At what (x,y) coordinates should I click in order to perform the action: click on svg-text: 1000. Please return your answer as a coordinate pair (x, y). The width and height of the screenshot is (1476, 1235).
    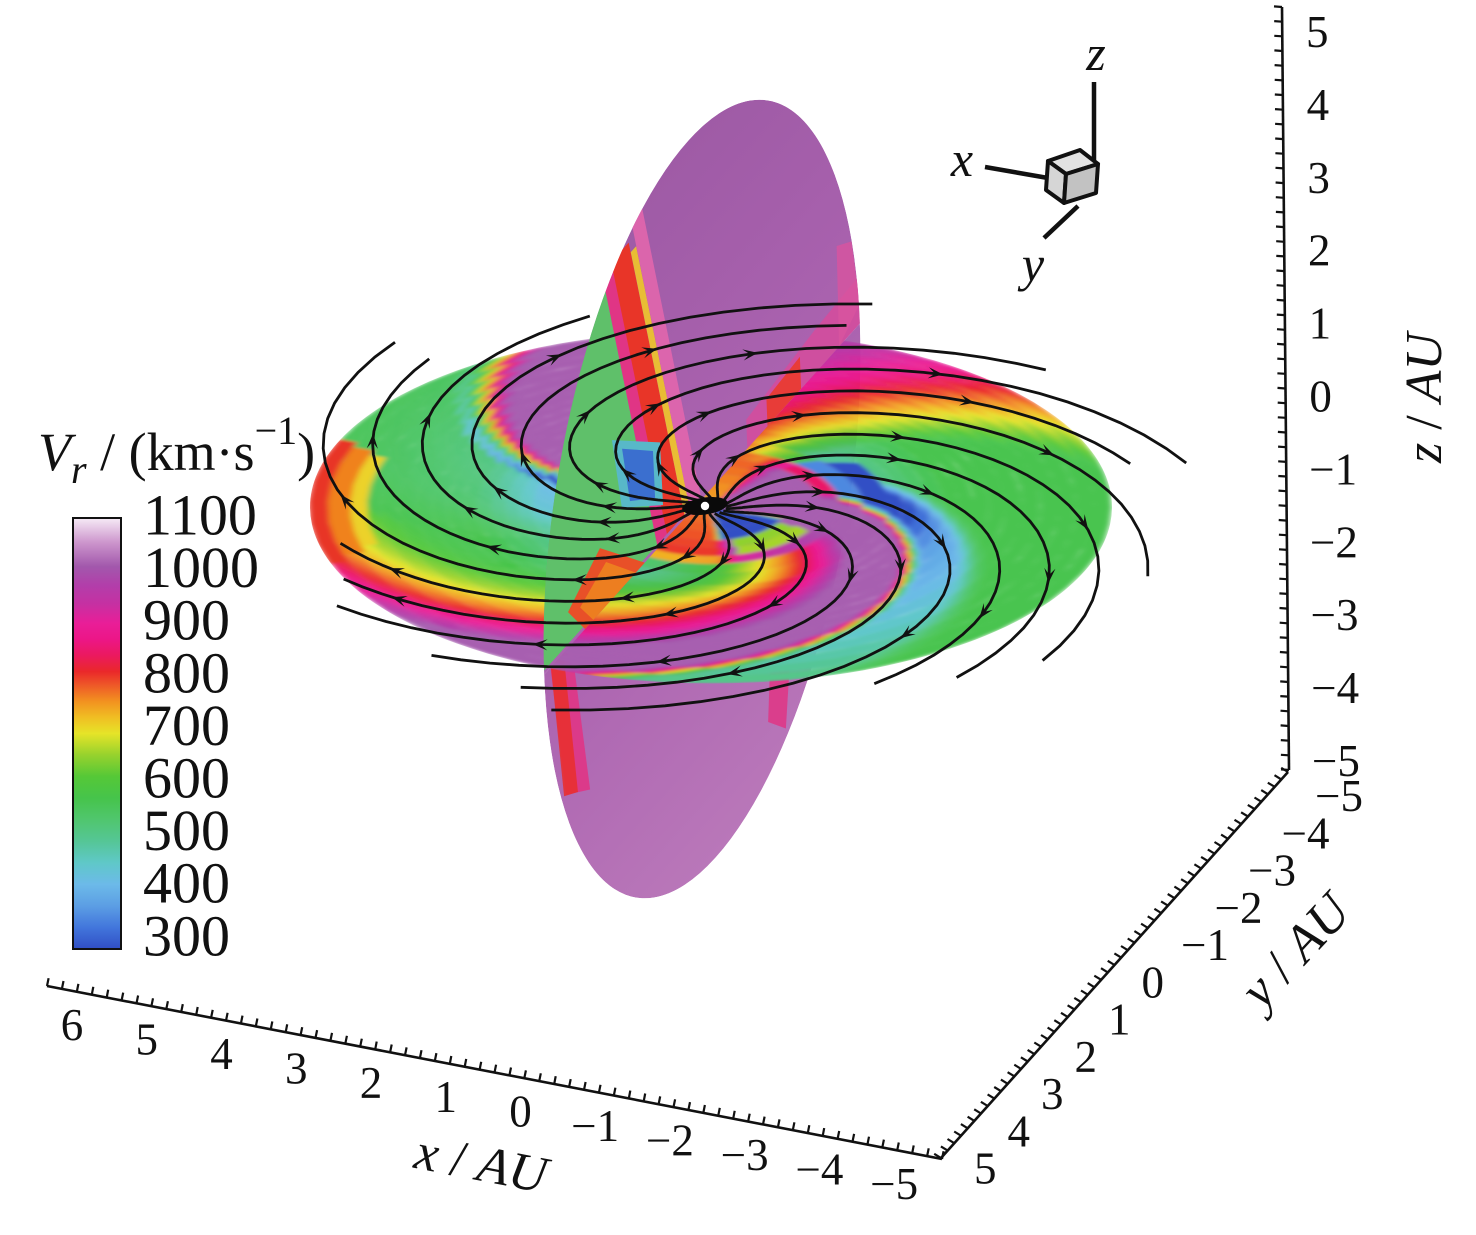
    Looking at the image, I should click on (201, 567).